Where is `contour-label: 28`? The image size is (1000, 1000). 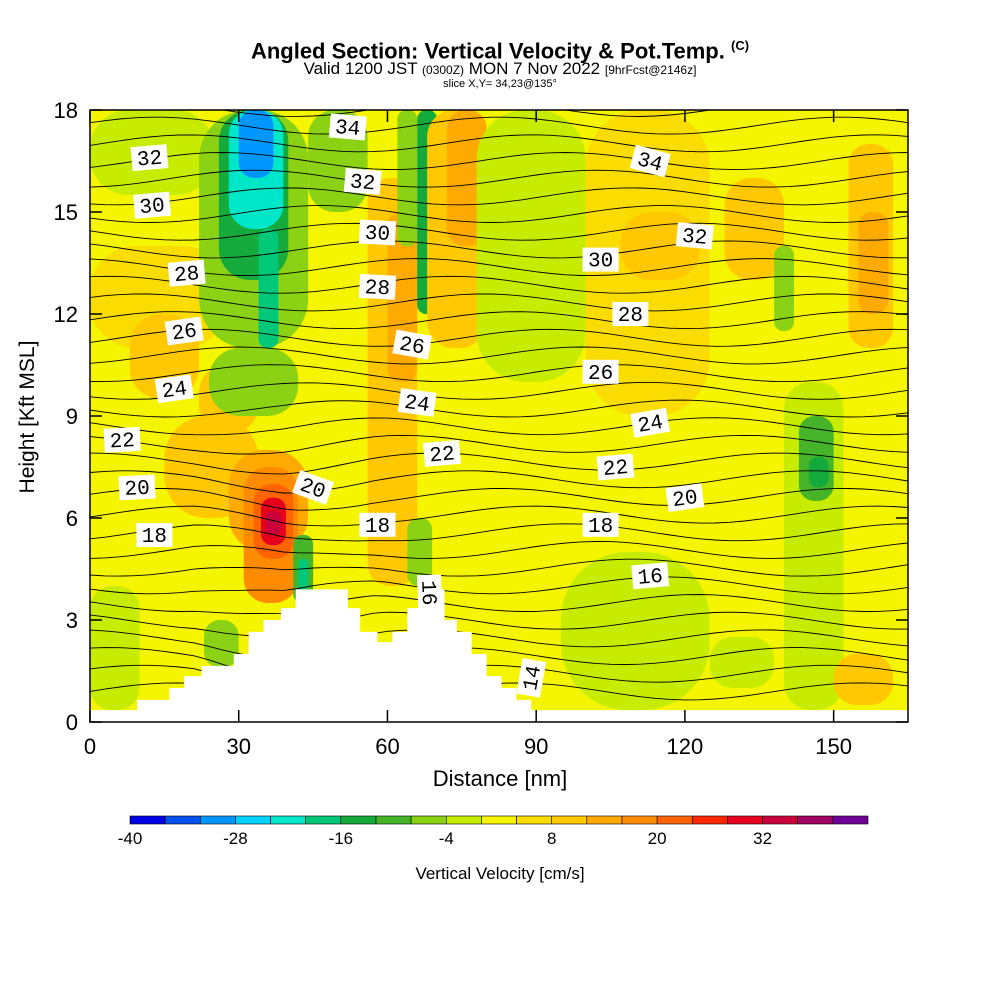
contour-label: 28 is located at coordinates (630, 315).